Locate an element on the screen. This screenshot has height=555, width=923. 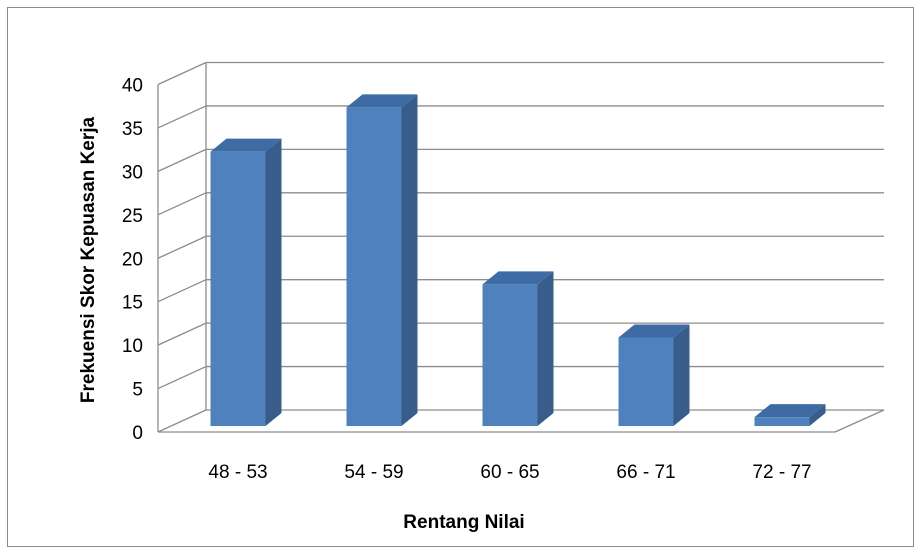
y-tick-label: 5 is located at coordinates (137, 390).